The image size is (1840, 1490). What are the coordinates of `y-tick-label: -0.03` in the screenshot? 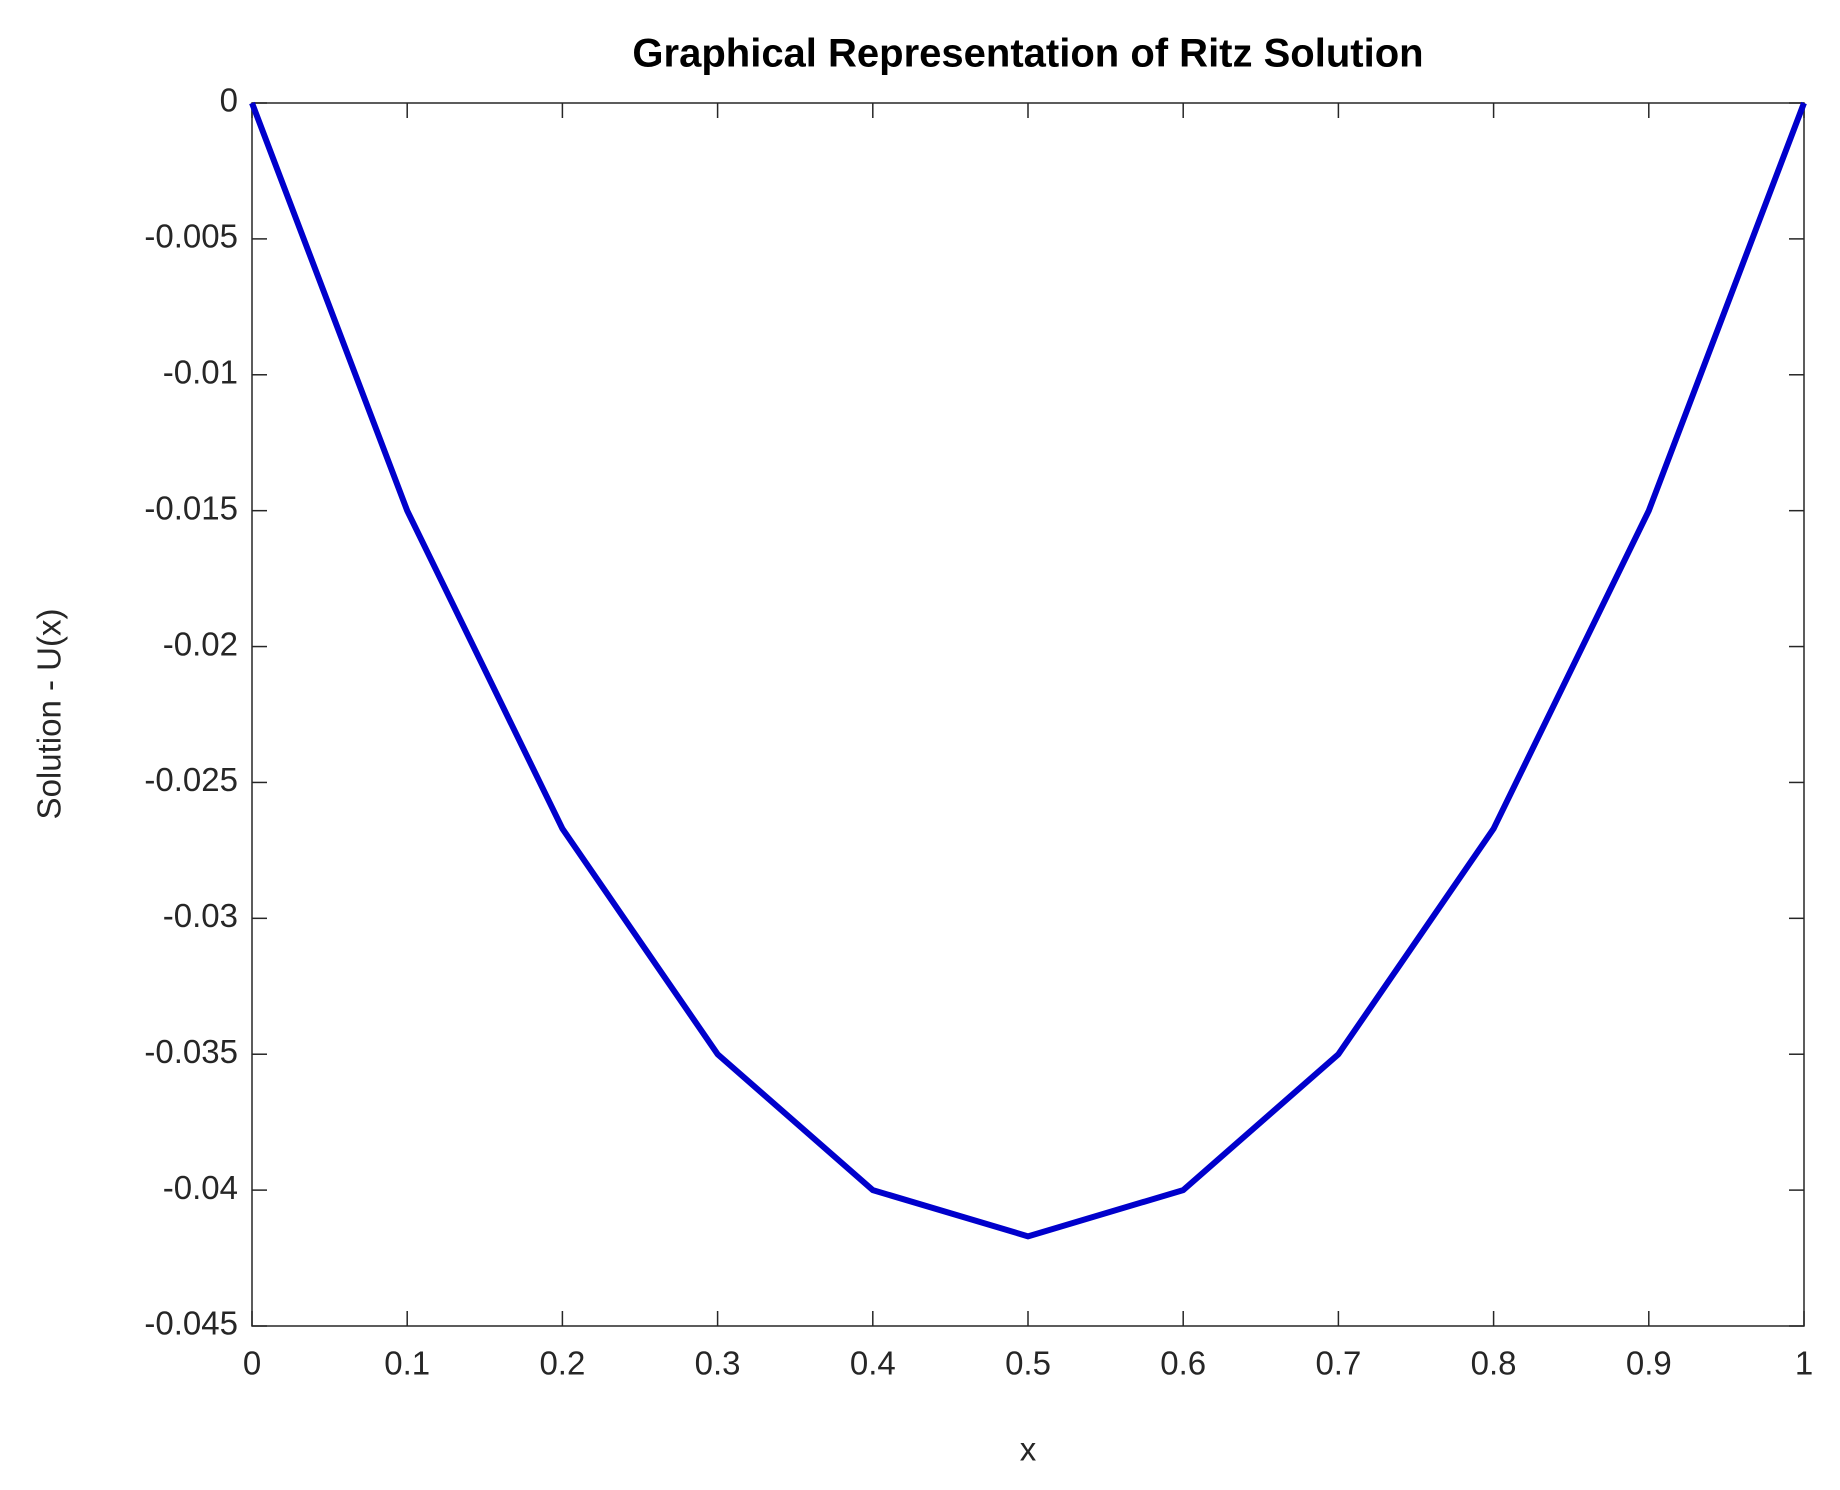 It's located at (200, 915).